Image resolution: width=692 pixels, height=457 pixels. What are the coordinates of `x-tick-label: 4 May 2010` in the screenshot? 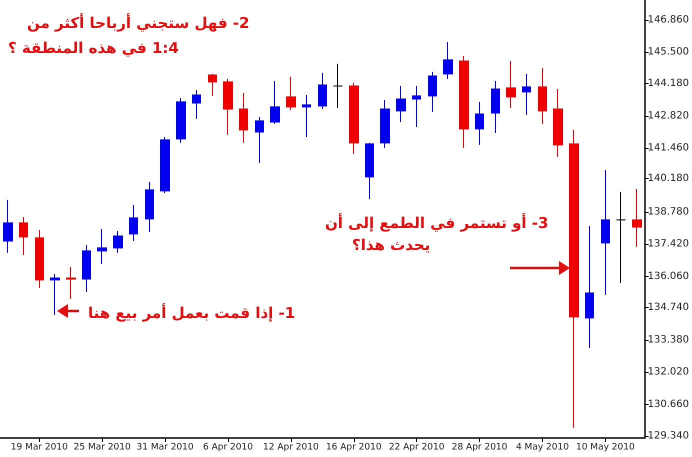 It's located at (543, 447).